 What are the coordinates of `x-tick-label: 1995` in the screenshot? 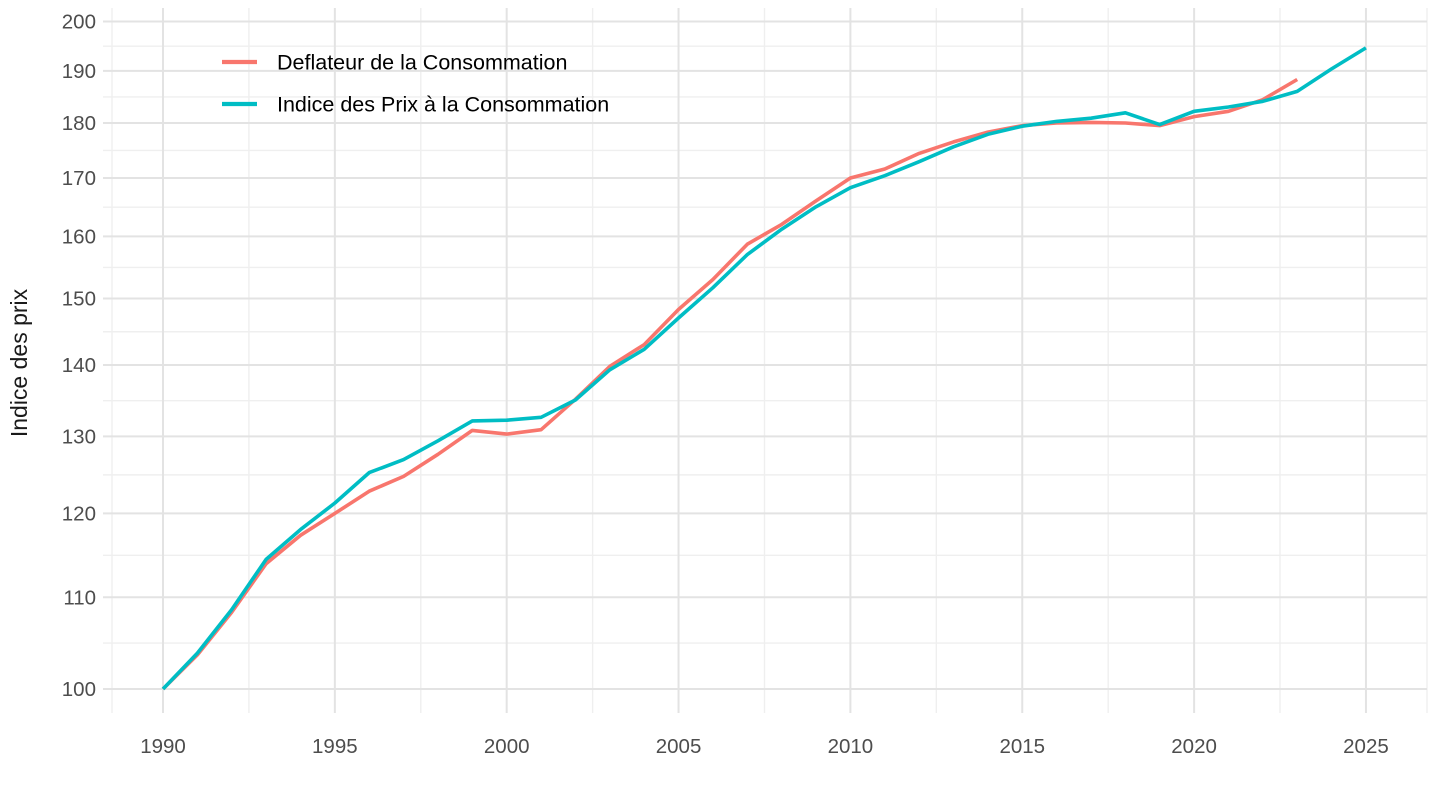 It's located at (335, 746).